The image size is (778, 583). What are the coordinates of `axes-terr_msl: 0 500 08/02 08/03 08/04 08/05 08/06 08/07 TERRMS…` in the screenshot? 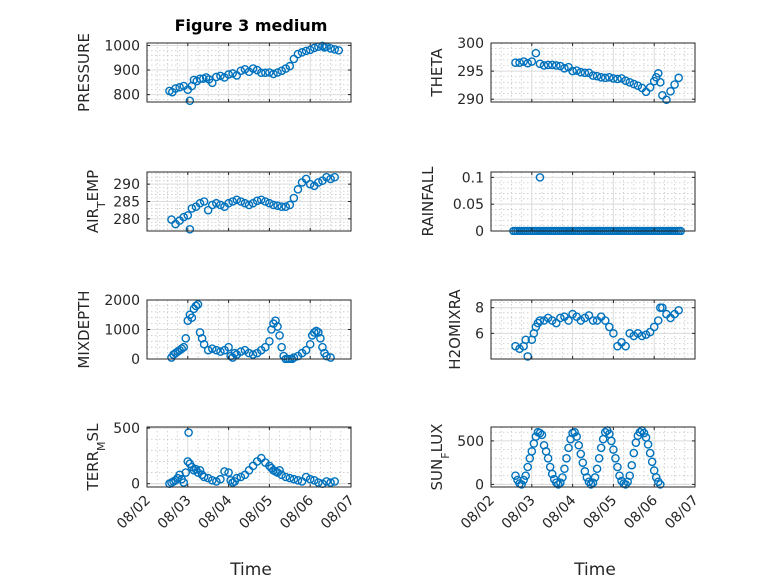 It's located at (221, 476).